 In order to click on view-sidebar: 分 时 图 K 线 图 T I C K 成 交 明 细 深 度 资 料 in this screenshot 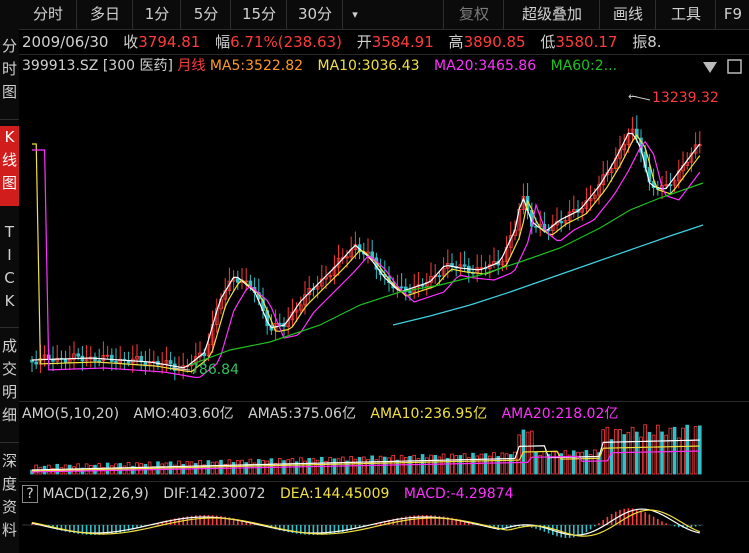, I will do `click(9, 291)`.